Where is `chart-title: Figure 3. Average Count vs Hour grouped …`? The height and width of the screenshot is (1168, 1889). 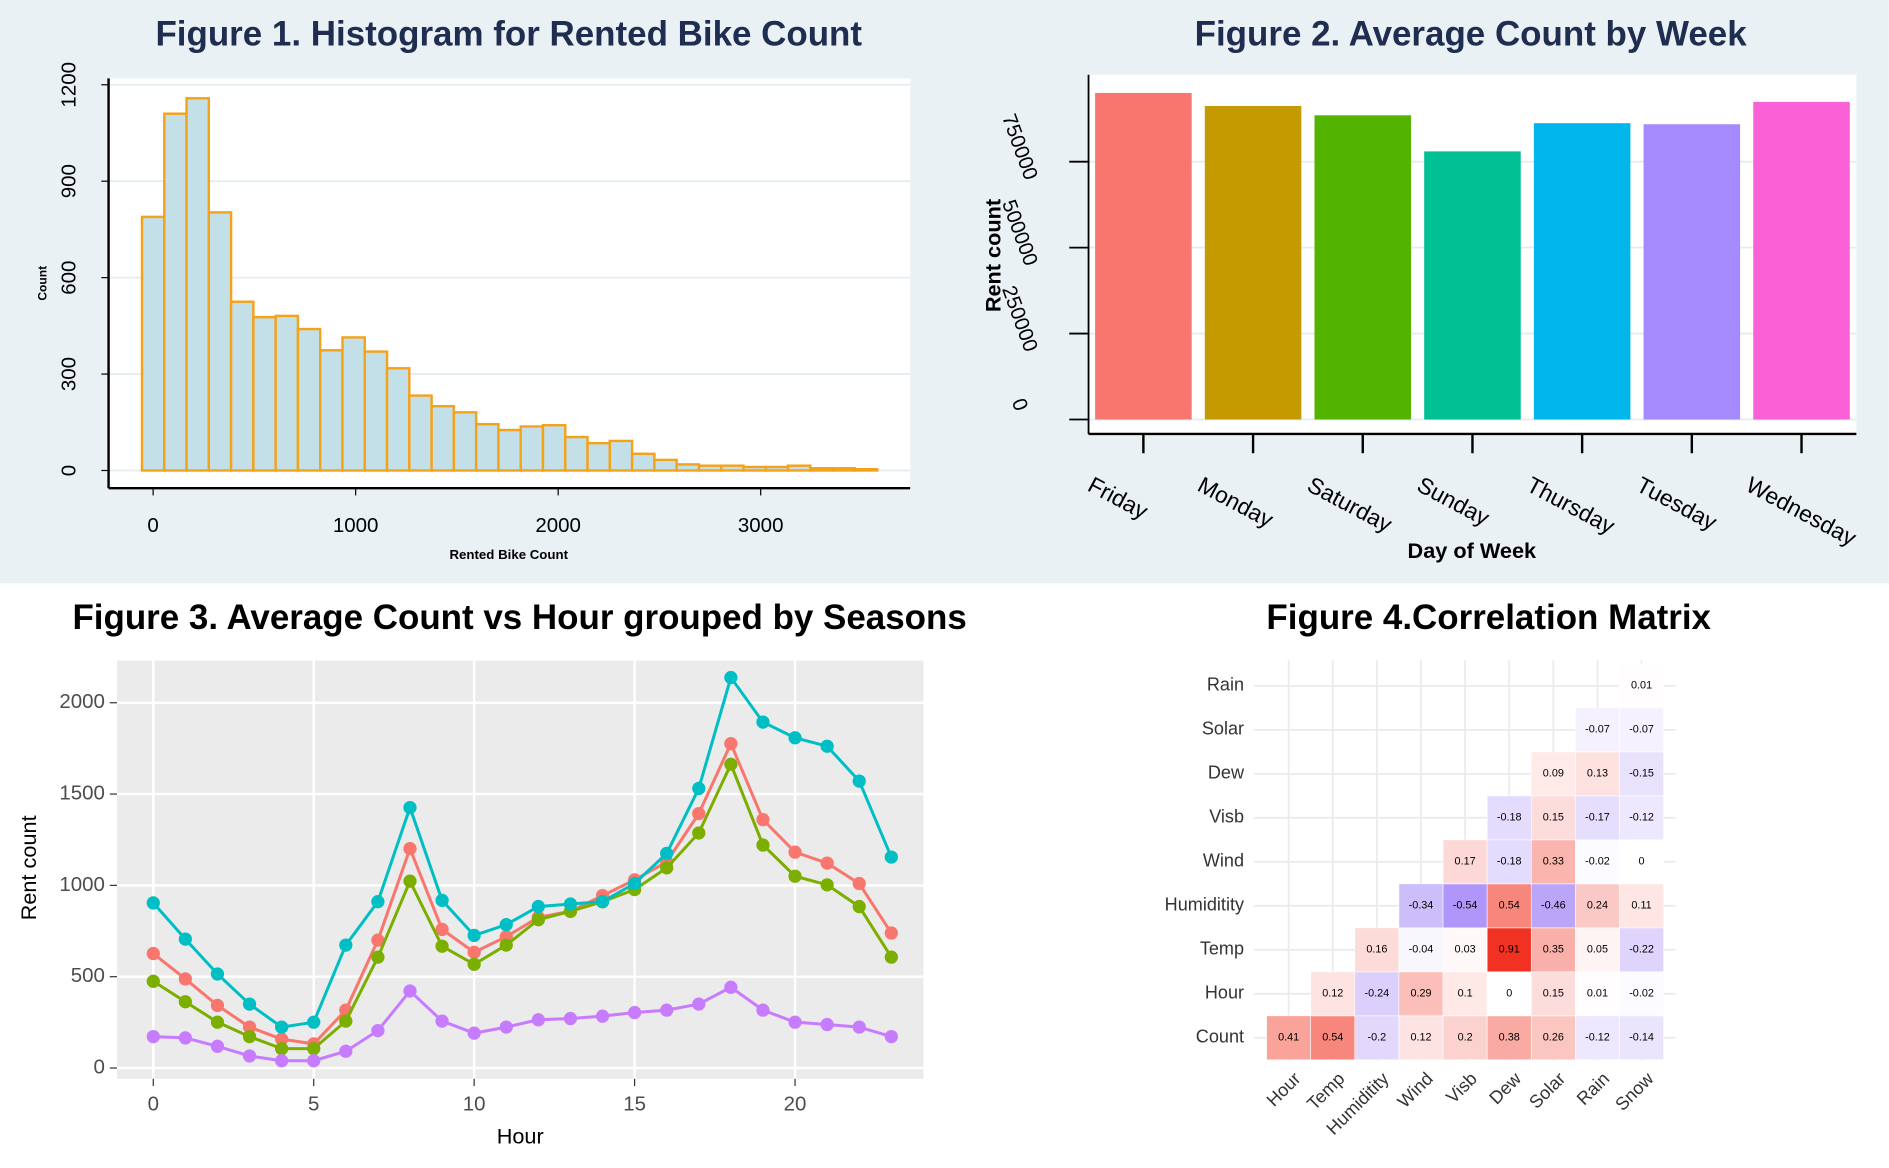
chart-title: Figure 3. Average Count vs Hour grouped … is located at coordinates (519, 617).